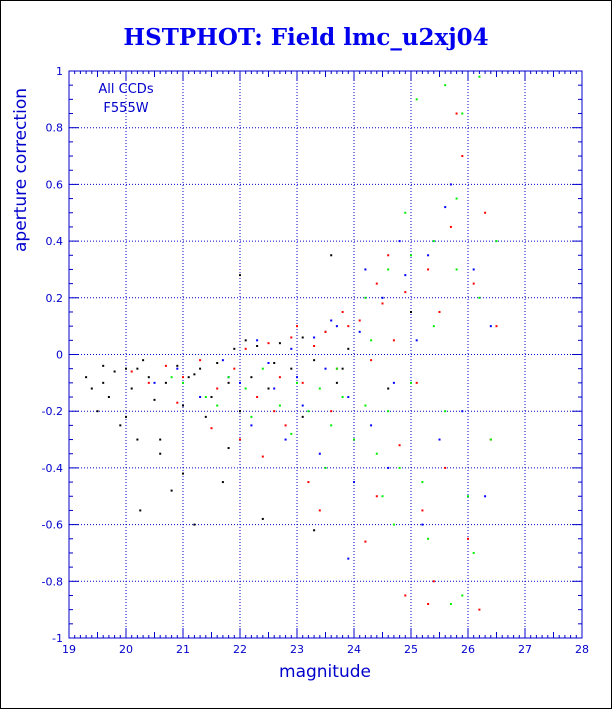 The height and width of the screenshot is (709, 612). I want to click on x-tick-label: 24, so click(354, 649).